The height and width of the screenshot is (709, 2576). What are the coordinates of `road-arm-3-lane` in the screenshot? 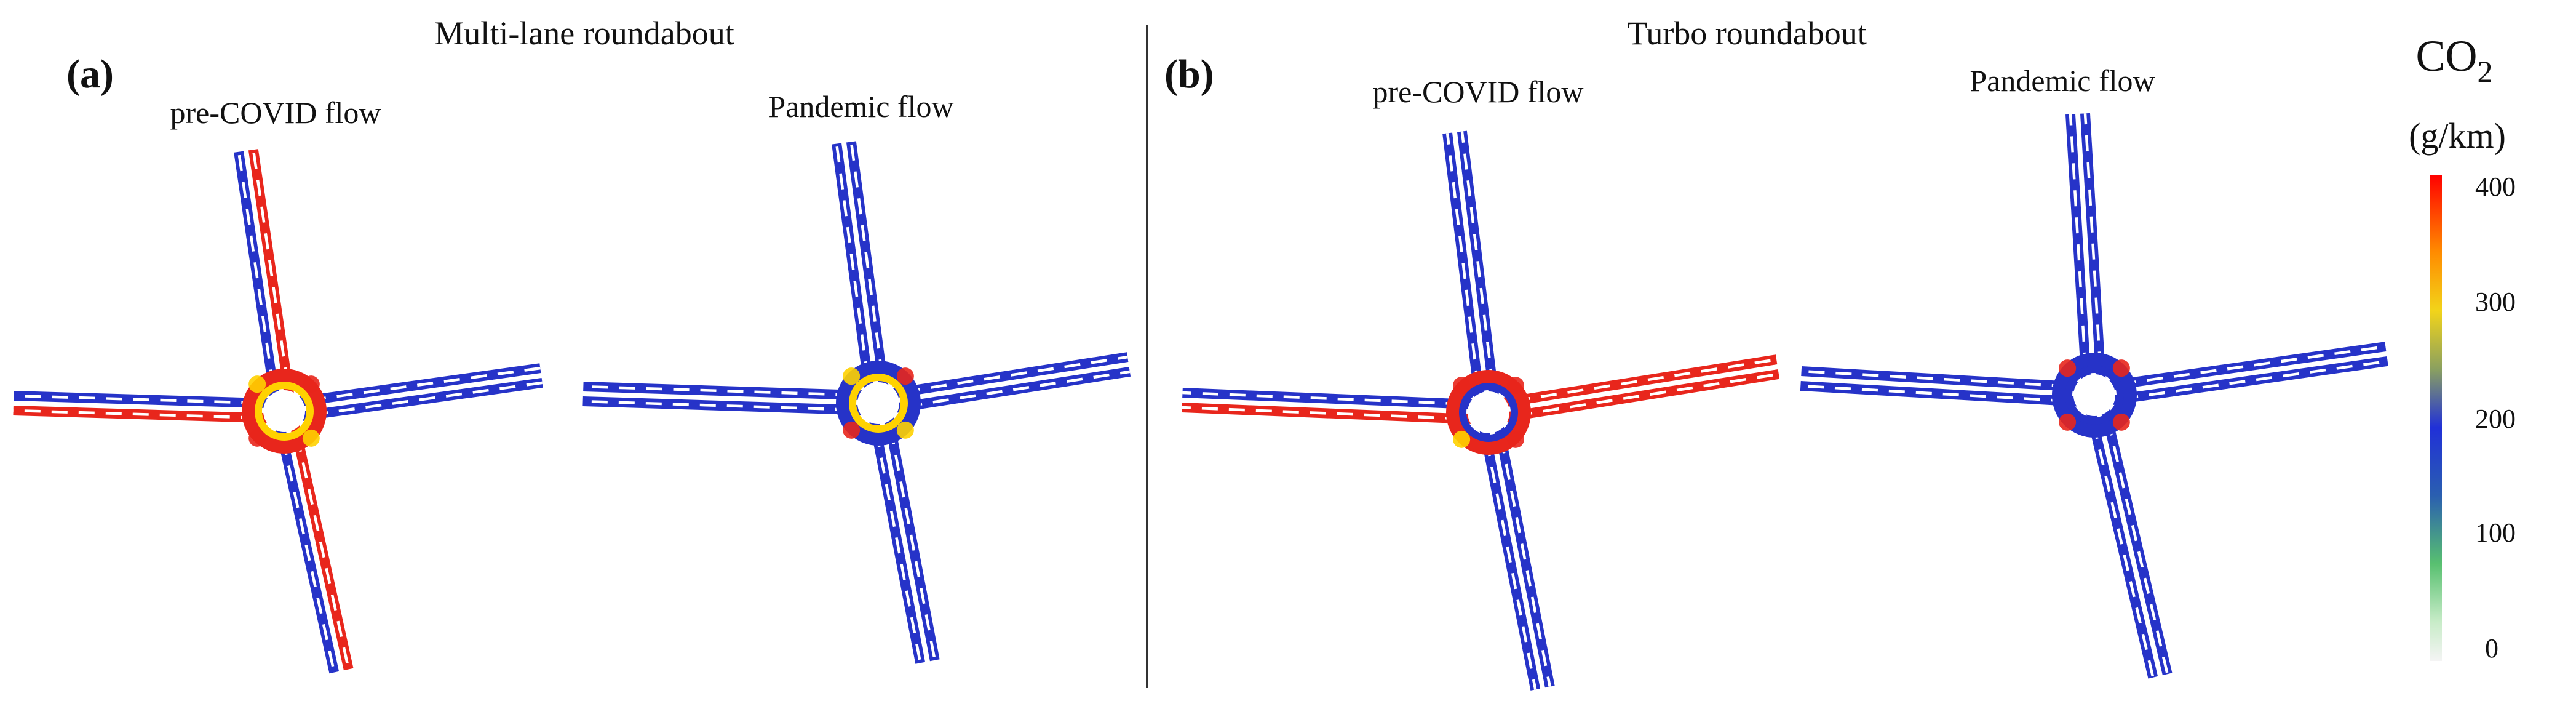 It's located at (1335, 413).